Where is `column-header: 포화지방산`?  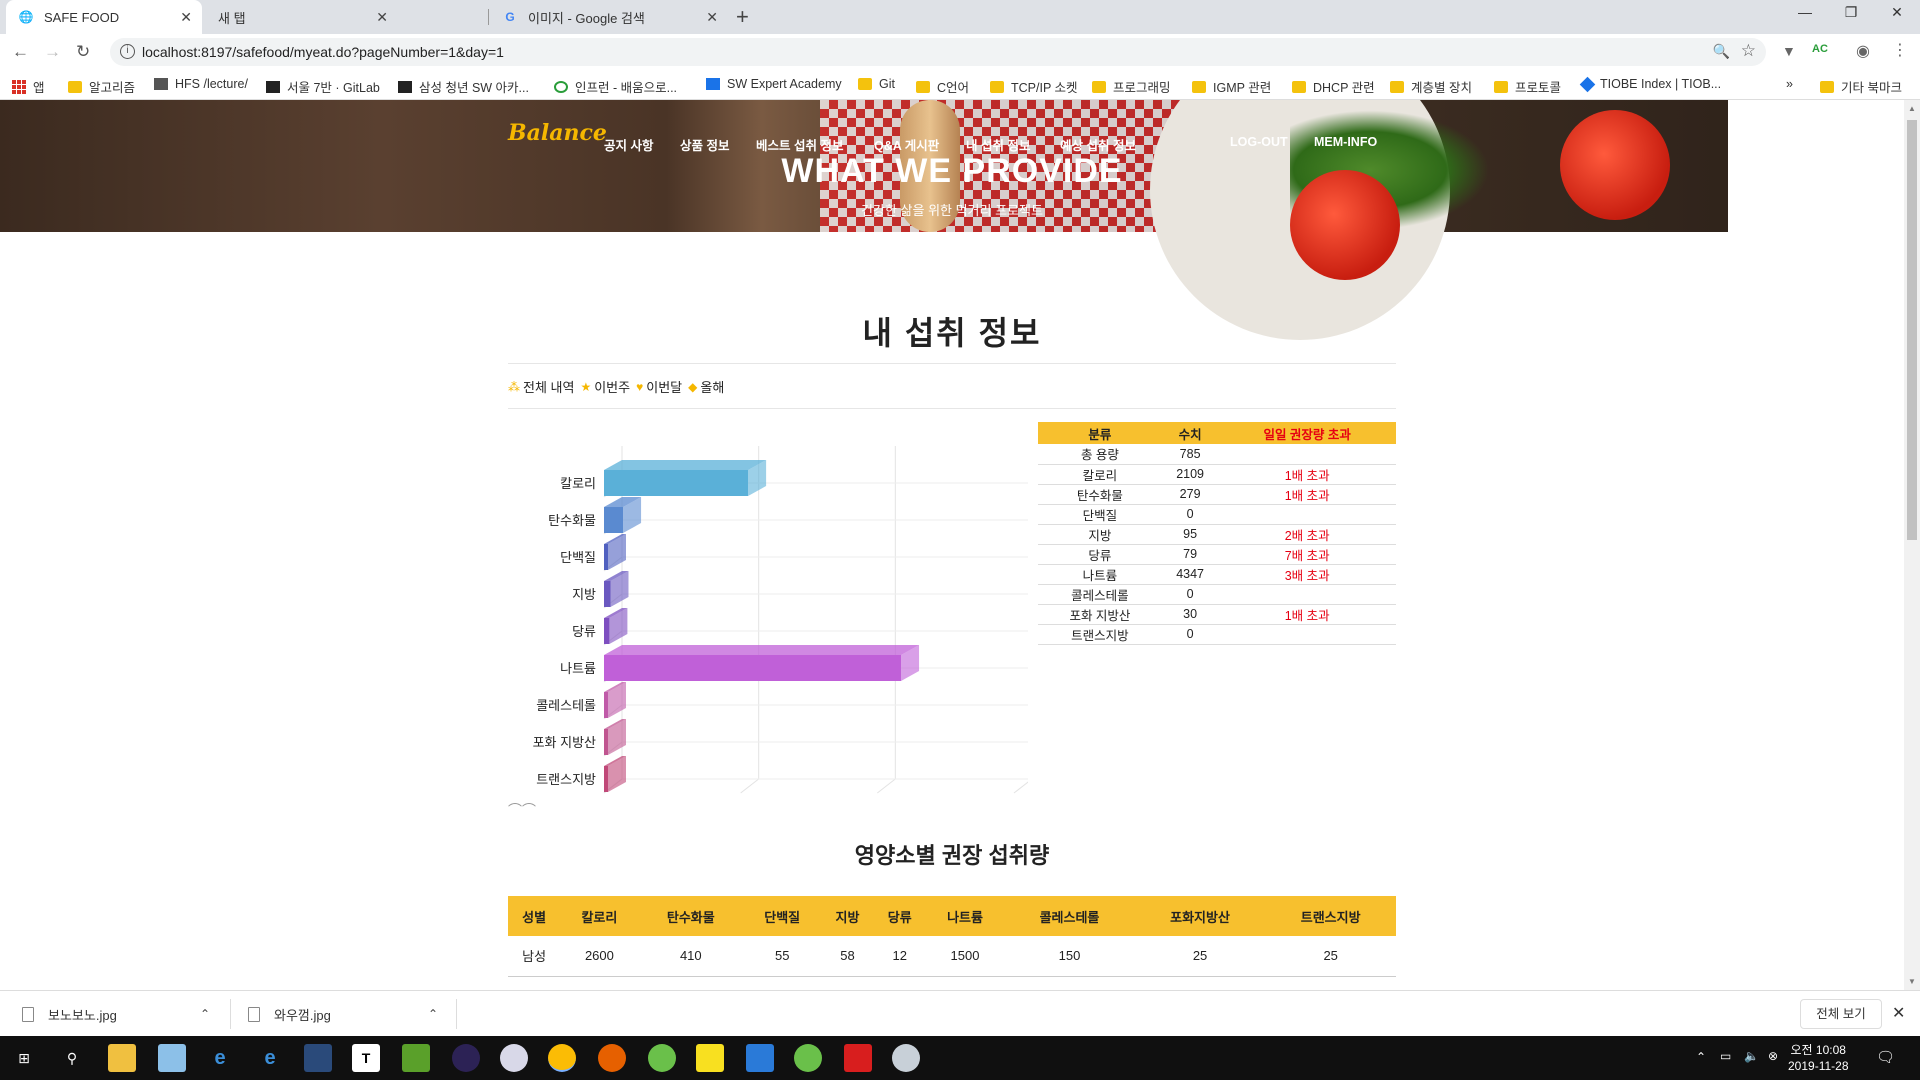 column-header: 포화지방산 is located at coordinates (1200, 916).